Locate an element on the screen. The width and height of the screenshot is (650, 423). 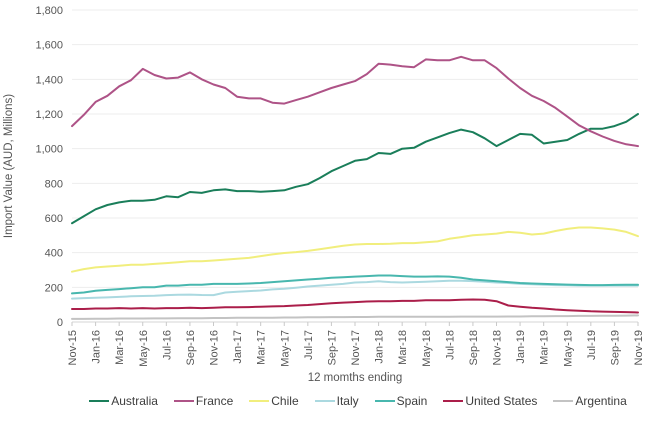
x-tick-label: Nov-16 is located at coordinates (215, 347).